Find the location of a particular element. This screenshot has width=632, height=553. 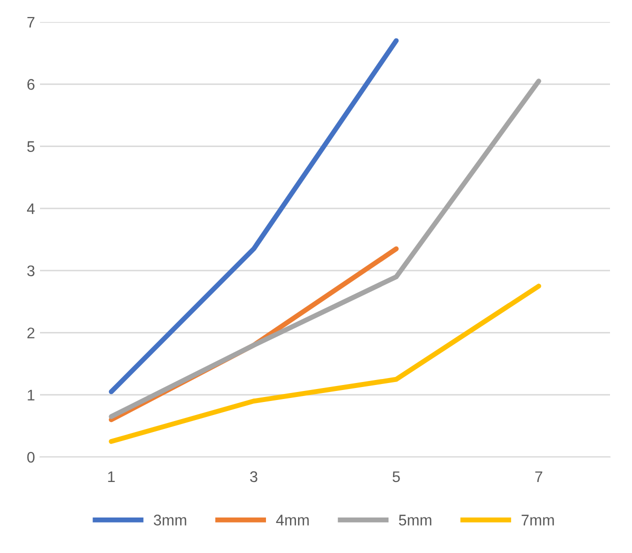

legend-label: 3mm is located at coordinates (170, 520).